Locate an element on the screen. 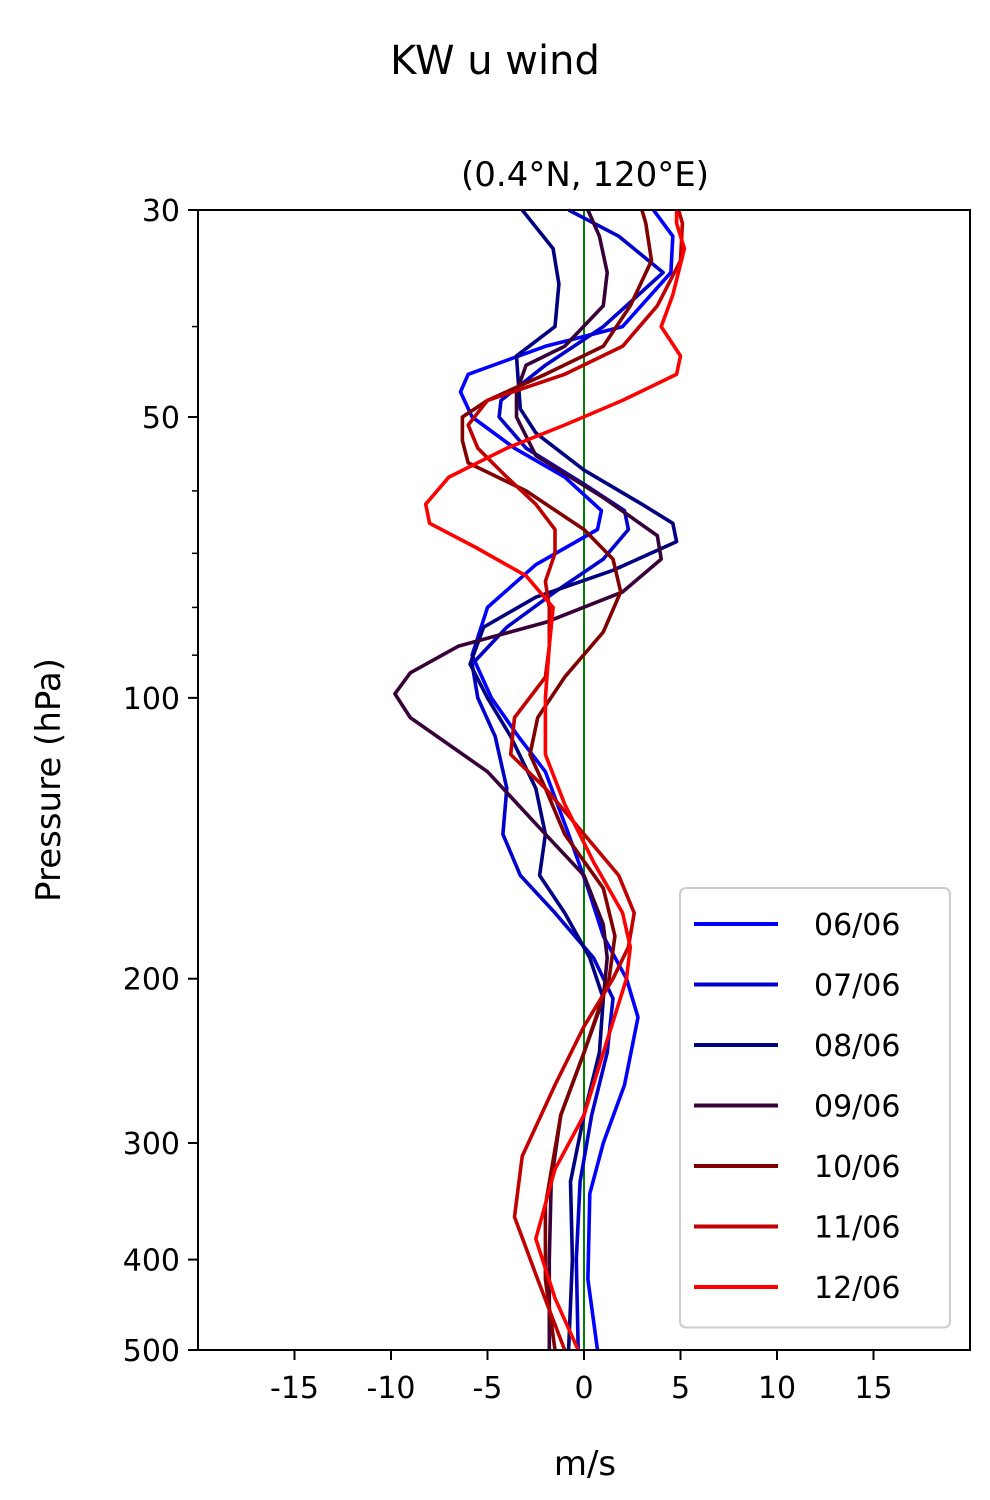  legend-label: 06/06 is located at coordinates (857, 925).